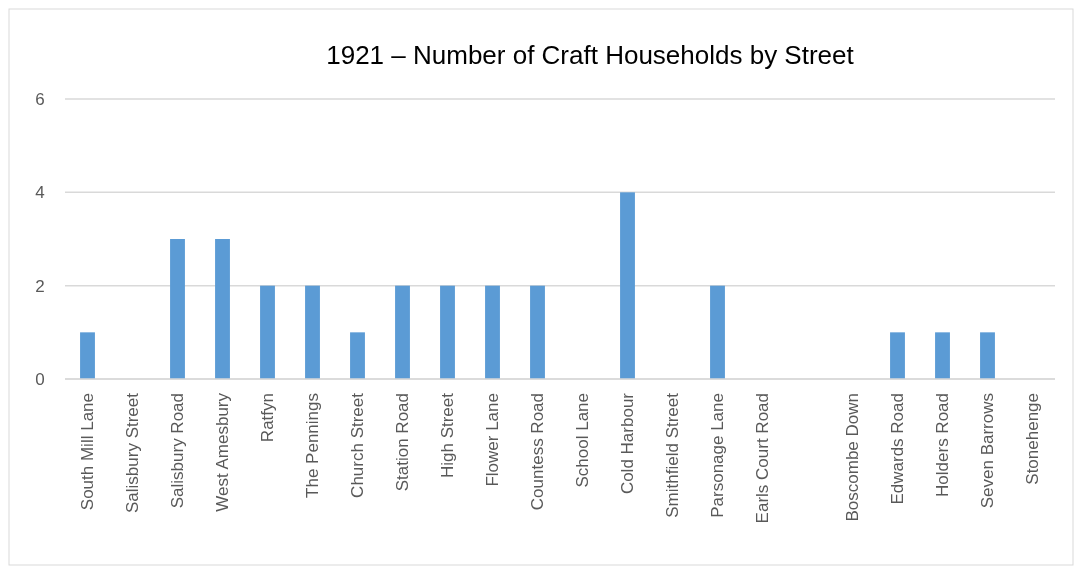 The image size is (1079, 570). I want to click on x-tick-label: Earls Court Road, so click(763, 458).